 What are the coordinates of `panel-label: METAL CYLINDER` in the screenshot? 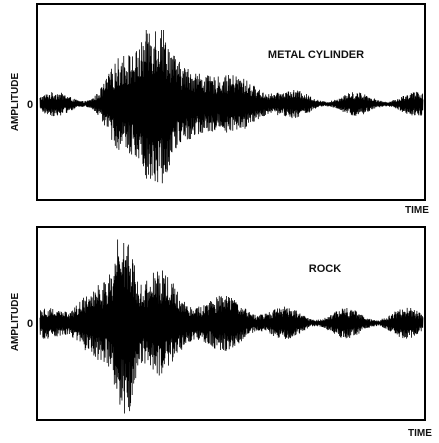 It's located at (316, 55).